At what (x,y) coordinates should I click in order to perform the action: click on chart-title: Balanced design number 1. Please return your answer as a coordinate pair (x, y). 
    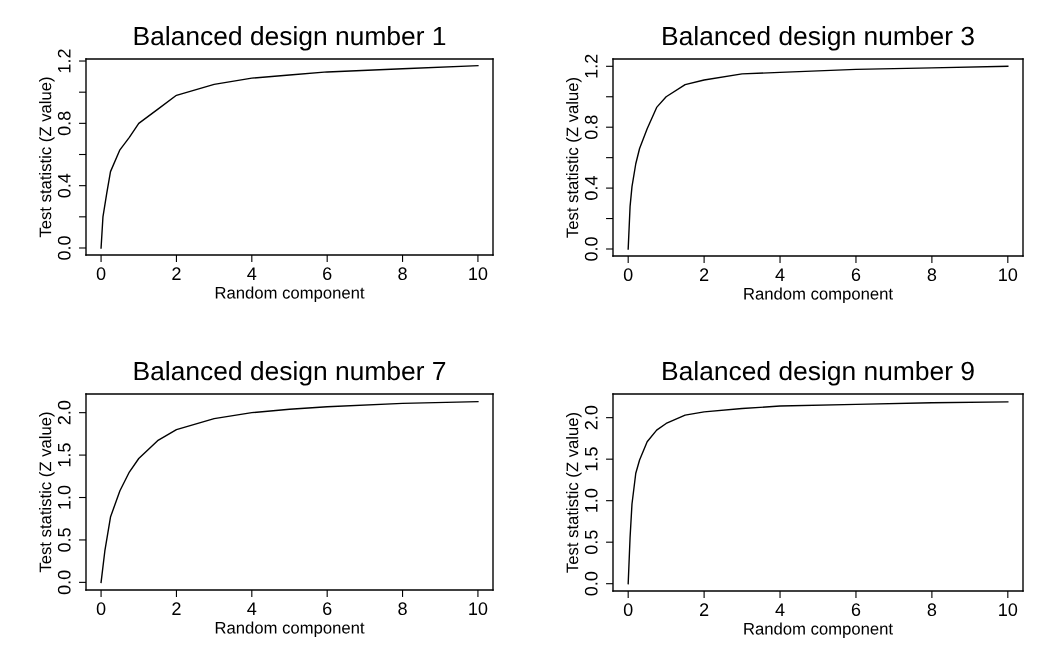
    Looking at the image, I should click on (290, 38).